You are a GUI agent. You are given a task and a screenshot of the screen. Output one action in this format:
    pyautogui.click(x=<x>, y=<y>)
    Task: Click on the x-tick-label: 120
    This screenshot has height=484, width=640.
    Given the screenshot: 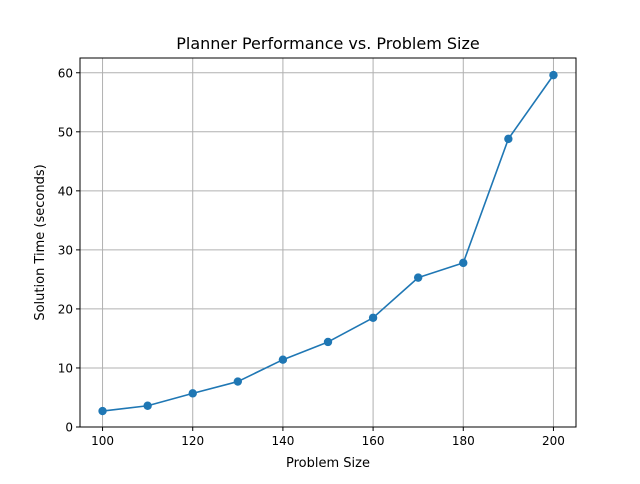 What is the action you would take?
    pyautogui.click(x=192, y=441)
    